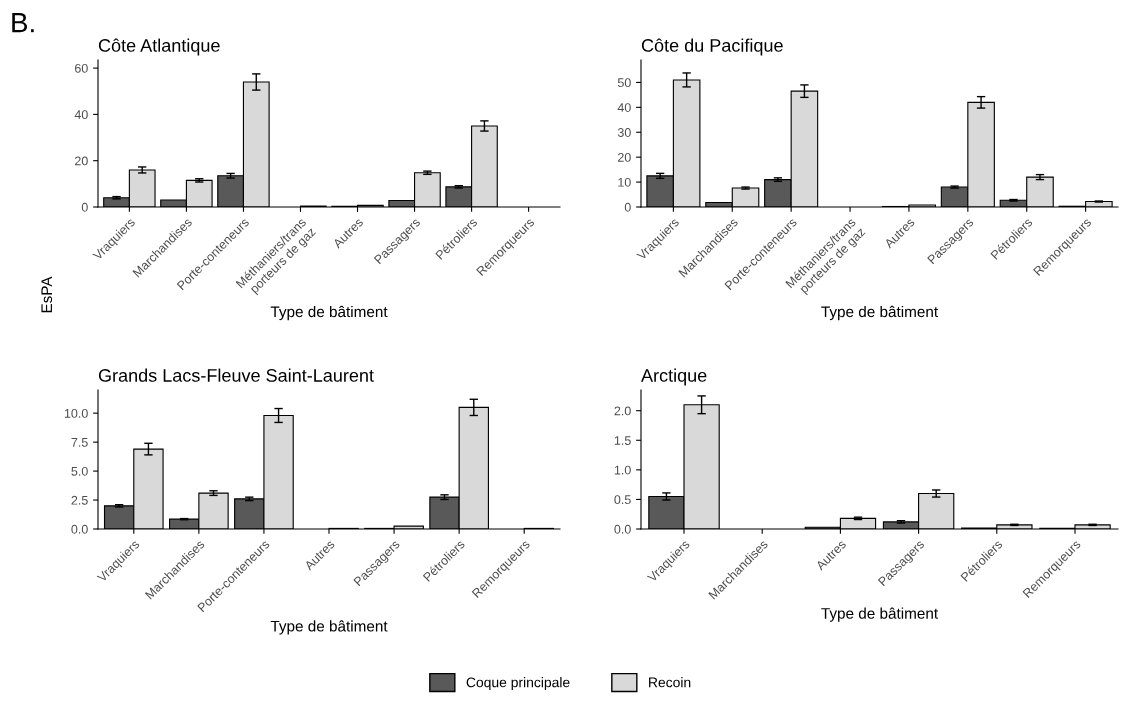 The image size is (1121, 704). Describe the element at coordinates (670, 682) in the screenshot. I see `legend-label: Recoin` at that location.